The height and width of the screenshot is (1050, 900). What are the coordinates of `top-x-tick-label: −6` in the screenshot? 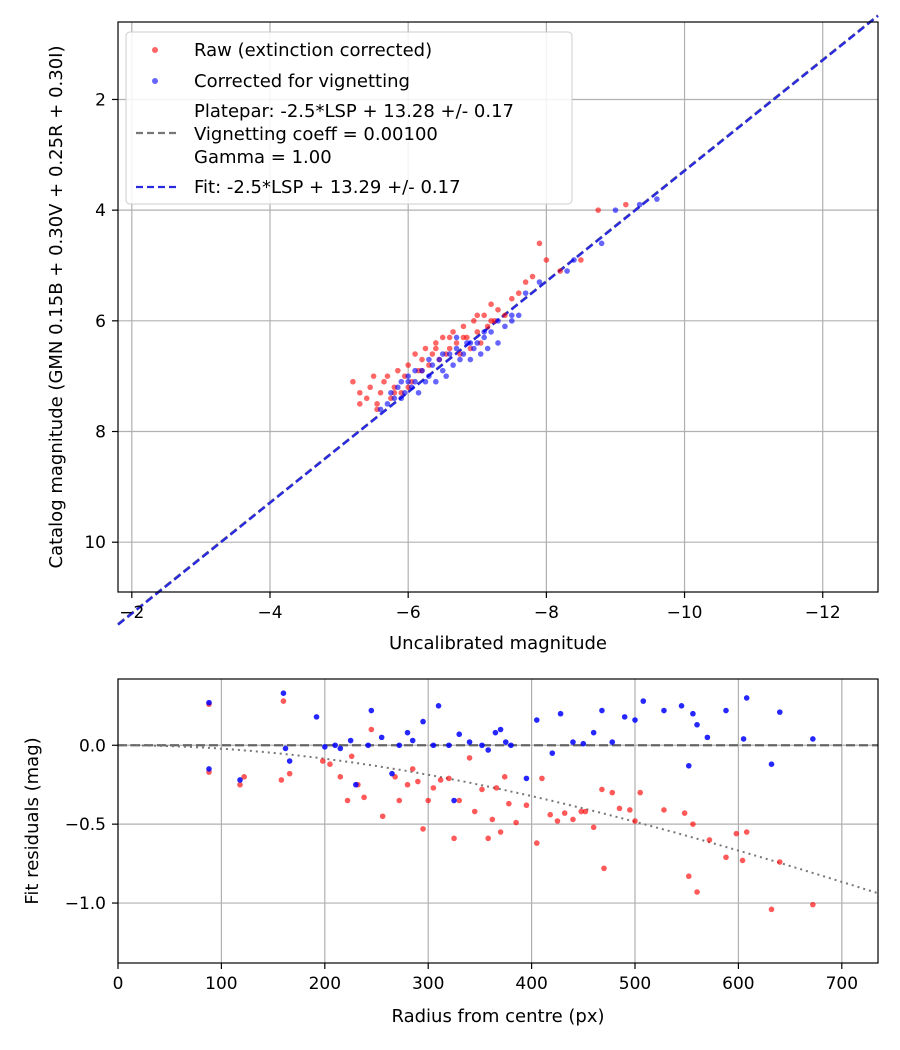 It's located at (408, 613).